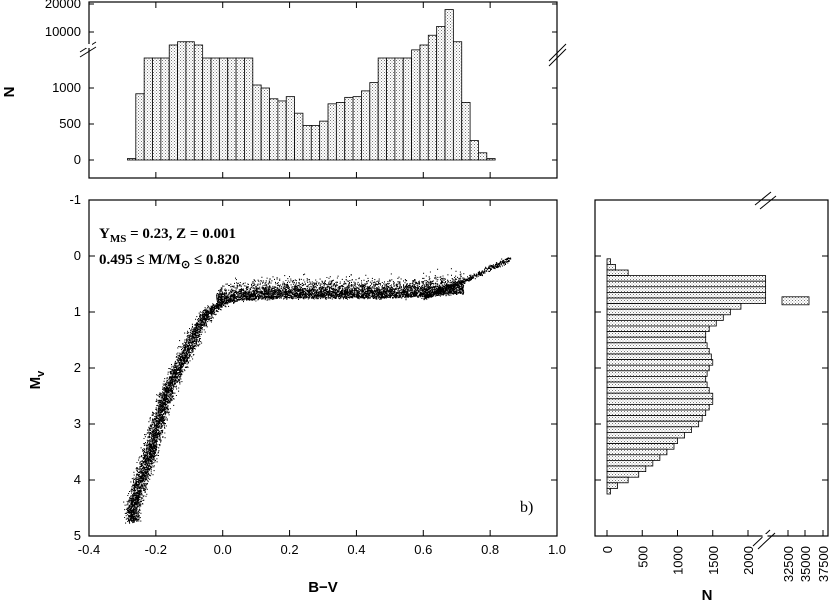 Image resolution: width=830 pixels, height=605 pixels. I want to click on right-axis-break-bottom, so click(764, 539).